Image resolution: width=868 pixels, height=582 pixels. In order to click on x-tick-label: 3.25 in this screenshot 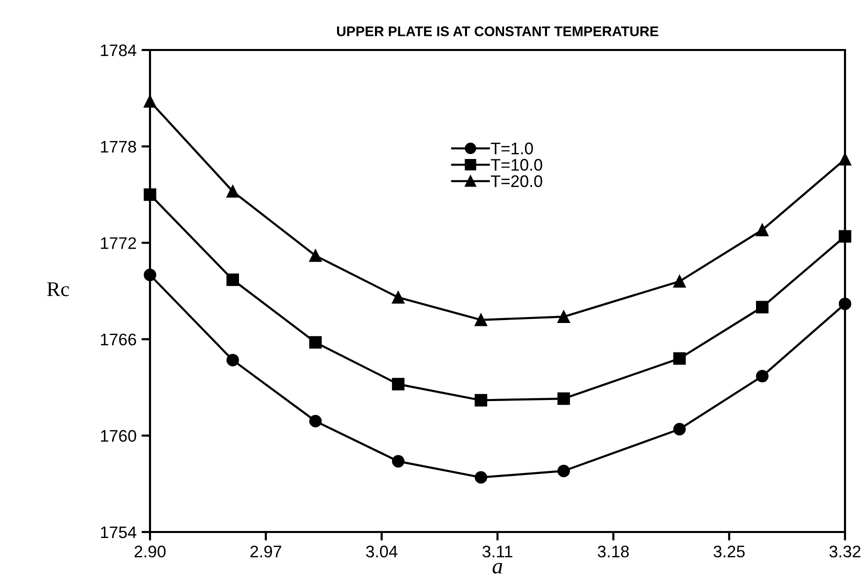, I will do `click(729, 552)`.